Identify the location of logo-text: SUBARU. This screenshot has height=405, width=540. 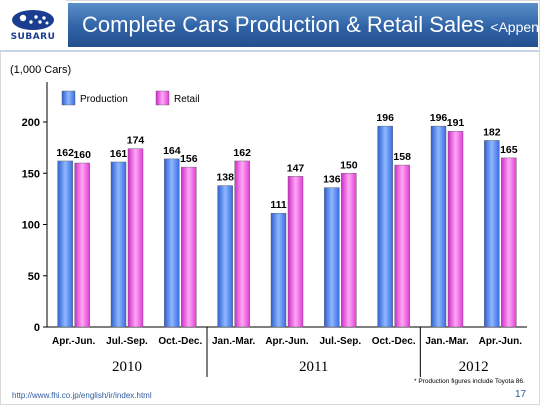
(33, 36).